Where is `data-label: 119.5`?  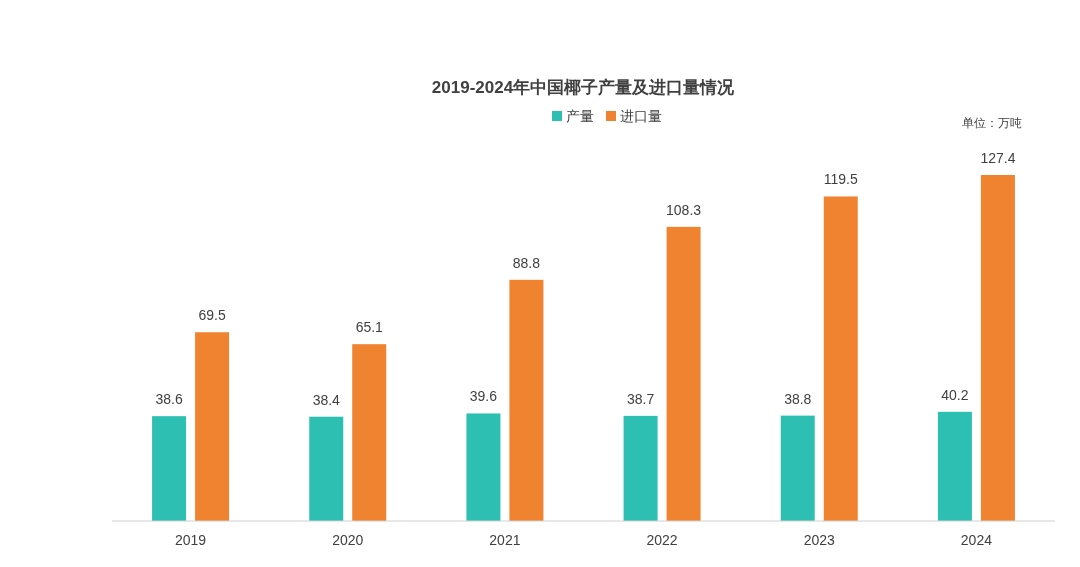
data-label: 119.5 is located at coordinates (840, 179).